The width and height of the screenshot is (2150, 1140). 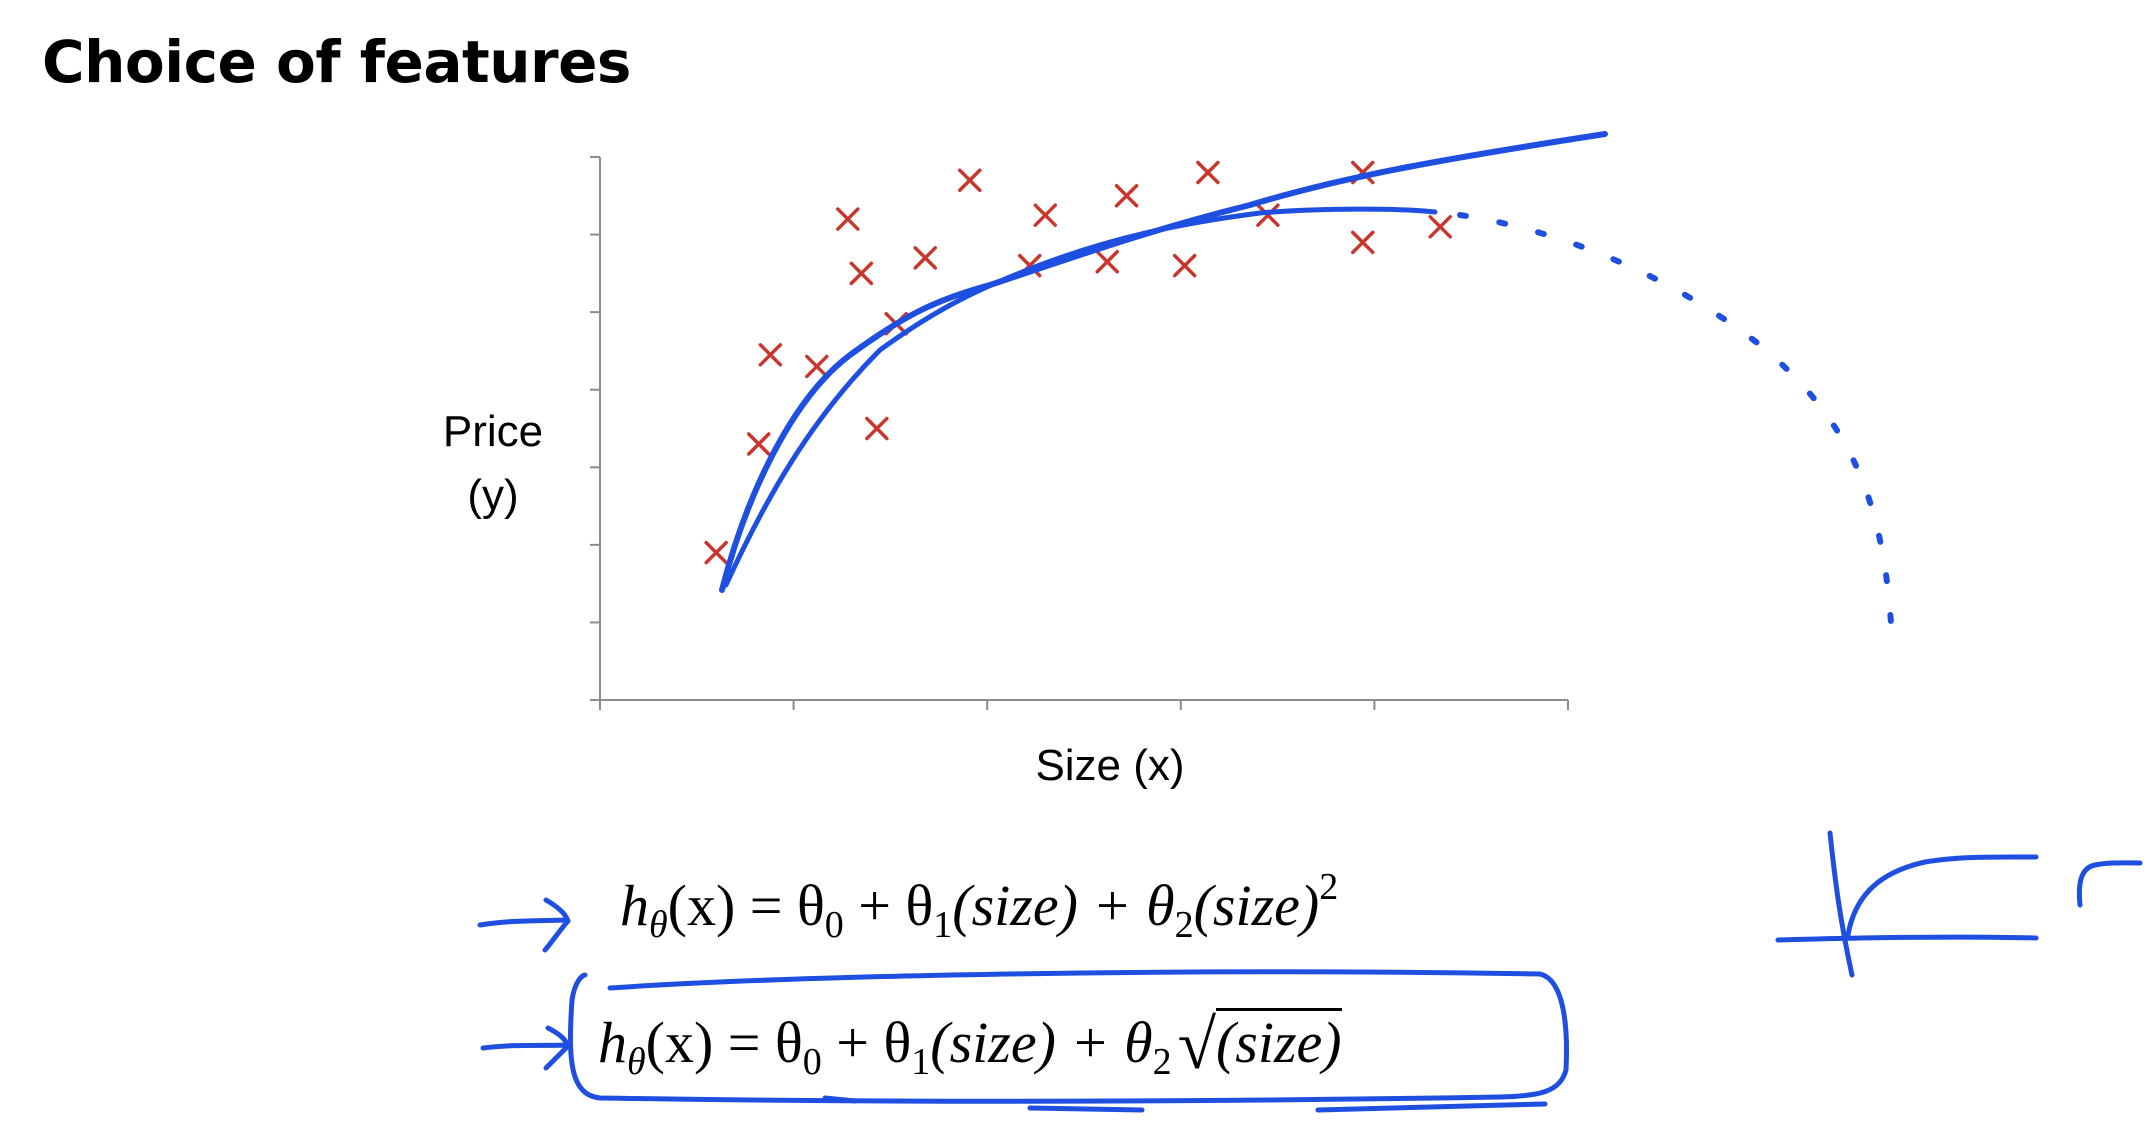 I want to click on arrow-1-icon, so click(x=524, y=925).